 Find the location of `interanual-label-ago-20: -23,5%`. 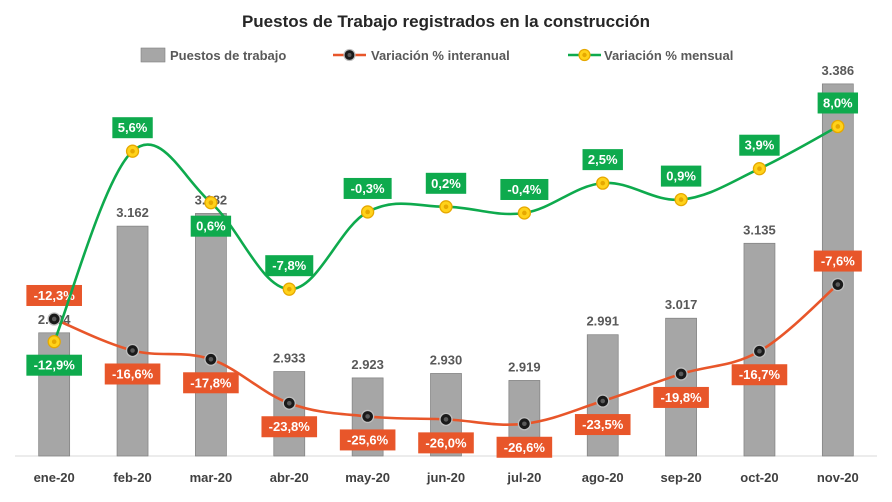

interanual-label-ago-20: -23,5% is located at coordinates (603, 424).